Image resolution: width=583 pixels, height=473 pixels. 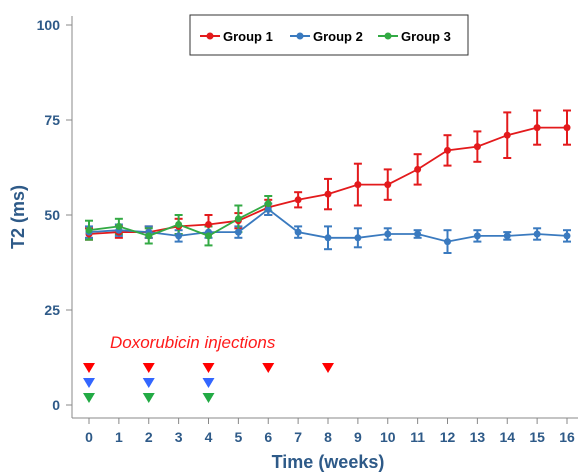 What do you see at coordinates (179, 437) in the screenshot?
I see `x-tick-label-3: 3` at bounding box center [179, 437].